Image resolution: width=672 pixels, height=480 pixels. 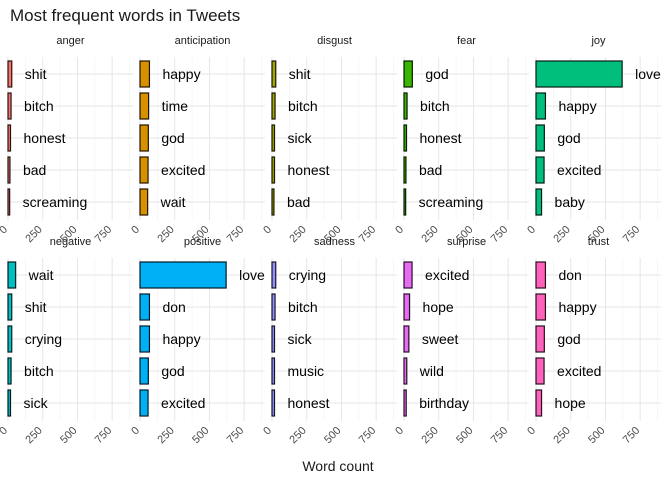 I want to click on bar-sadness-music, so click(x=273, y=371).